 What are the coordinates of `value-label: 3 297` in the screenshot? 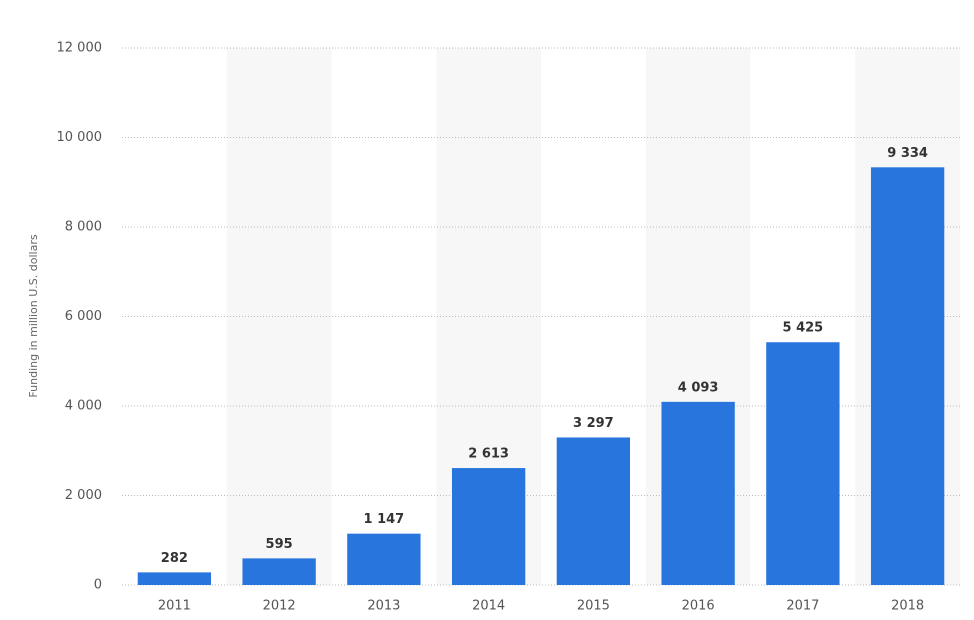 It's located at (593, 423).